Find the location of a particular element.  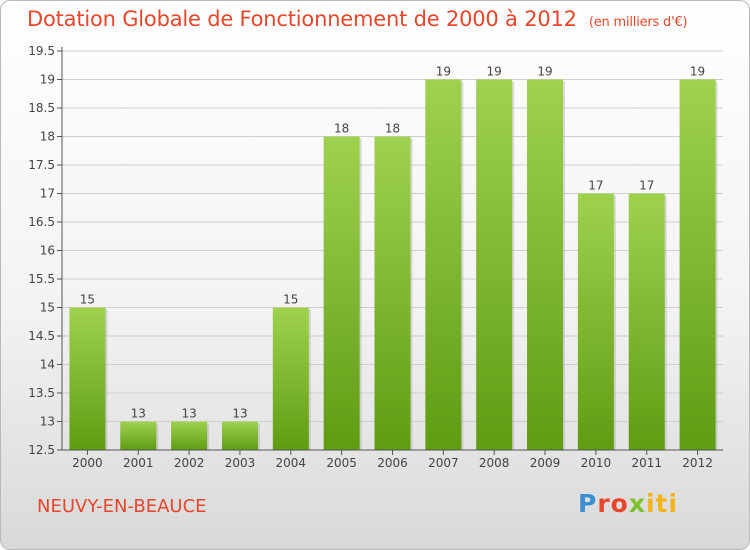

x-tick-label: 2012 is located at coordinates (697, 463).